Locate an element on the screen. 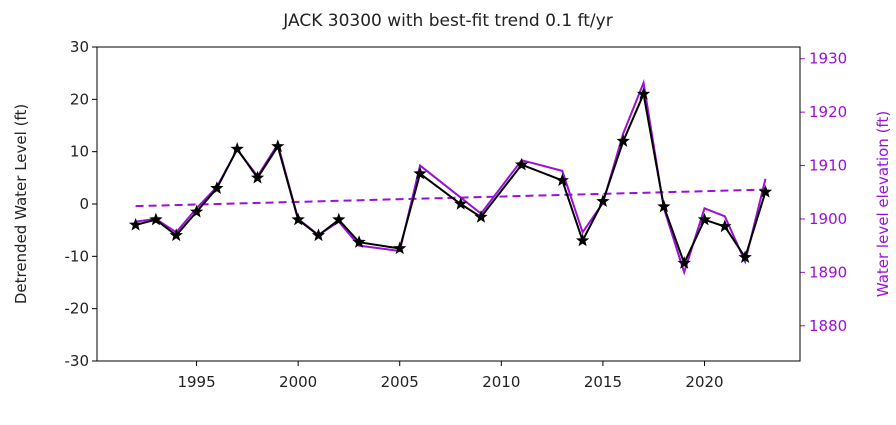  y-tick-label: 10 is located at coordinates (79, 152).